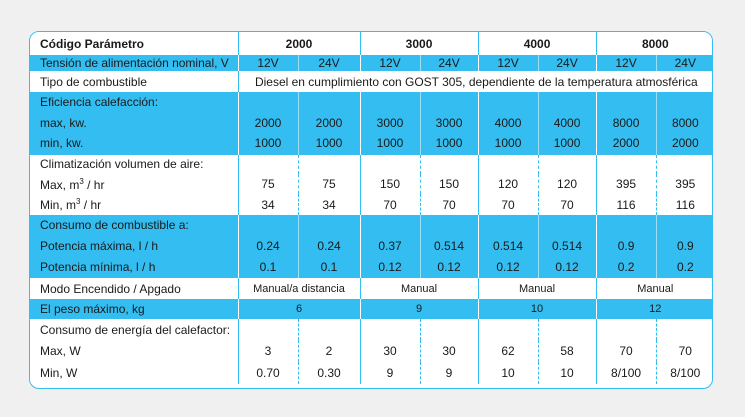 The width and height of the screenshot is (745, 417). I want to click on weight-cell: 6, so click(299, 309).